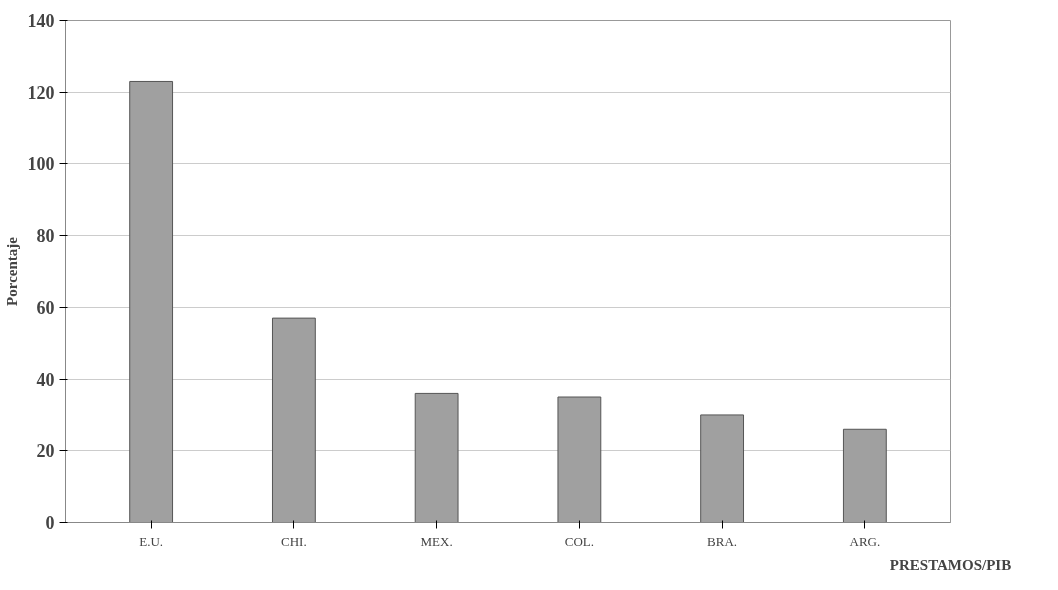 This screenshot has height=590, width=1058. What do you see at coordinates (950, 564) in the screenshot?
I see `x-axis-title: PRESTAMOS/PIB` at bounding box center [950, 564].